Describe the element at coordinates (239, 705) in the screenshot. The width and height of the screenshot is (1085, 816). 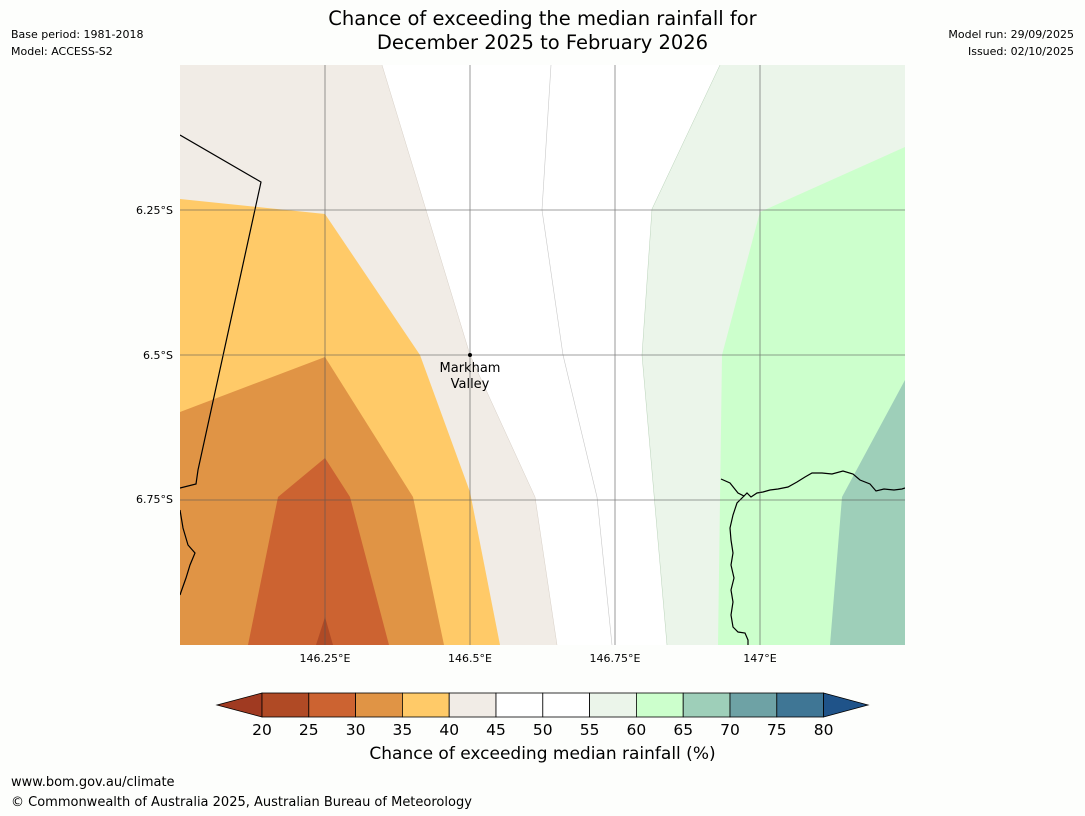
I see `colorbar-extend-low` at that location.